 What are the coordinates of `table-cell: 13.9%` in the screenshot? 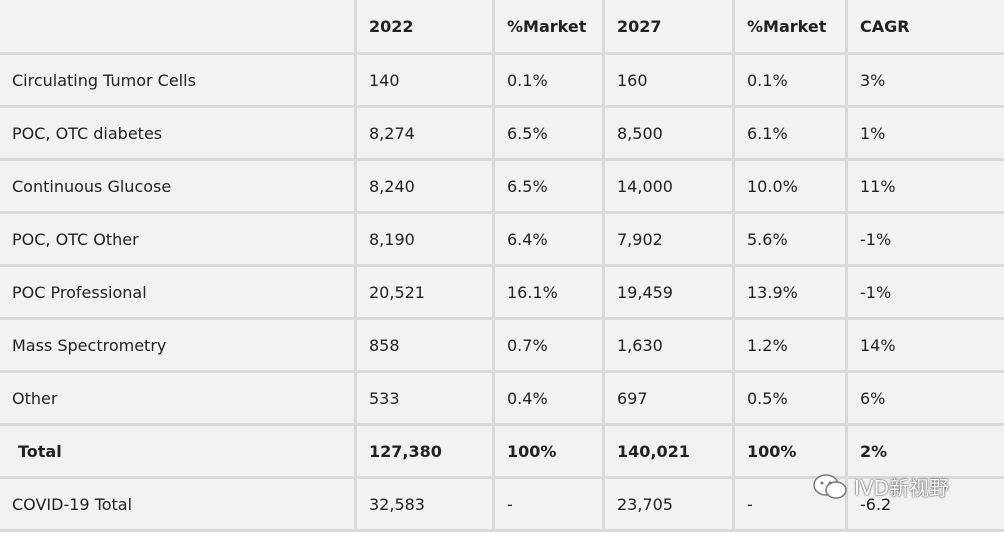 It's located at (791, 293).